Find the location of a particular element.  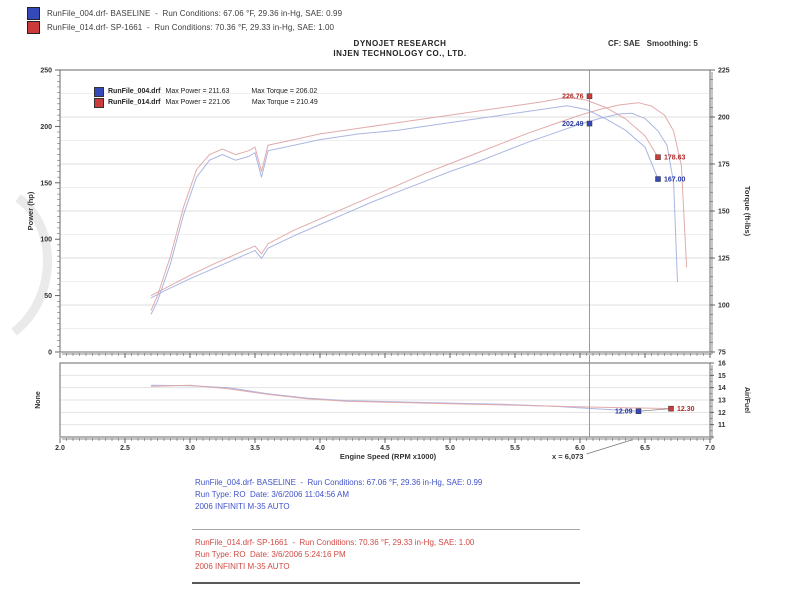

afr-tick-label: 12 is located at coordinates (722, 413).